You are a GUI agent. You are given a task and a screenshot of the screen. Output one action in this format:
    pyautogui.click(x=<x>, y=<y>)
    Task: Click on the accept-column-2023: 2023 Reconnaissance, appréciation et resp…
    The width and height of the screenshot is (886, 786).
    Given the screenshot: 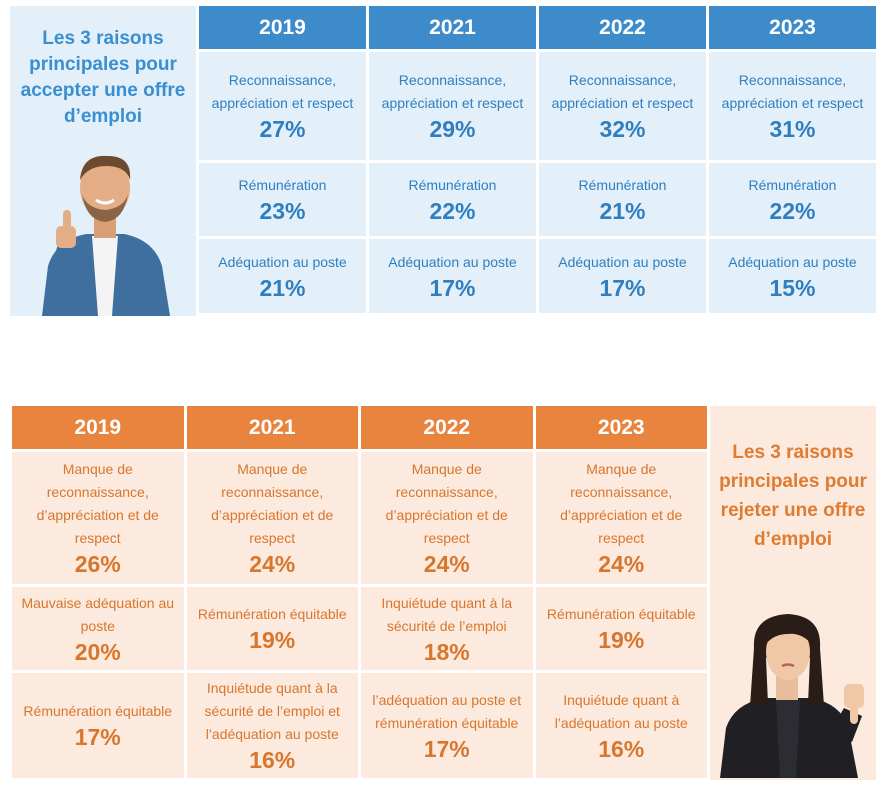 What is the action you would take?
    pyautogui.click(x=792, y=159)
    